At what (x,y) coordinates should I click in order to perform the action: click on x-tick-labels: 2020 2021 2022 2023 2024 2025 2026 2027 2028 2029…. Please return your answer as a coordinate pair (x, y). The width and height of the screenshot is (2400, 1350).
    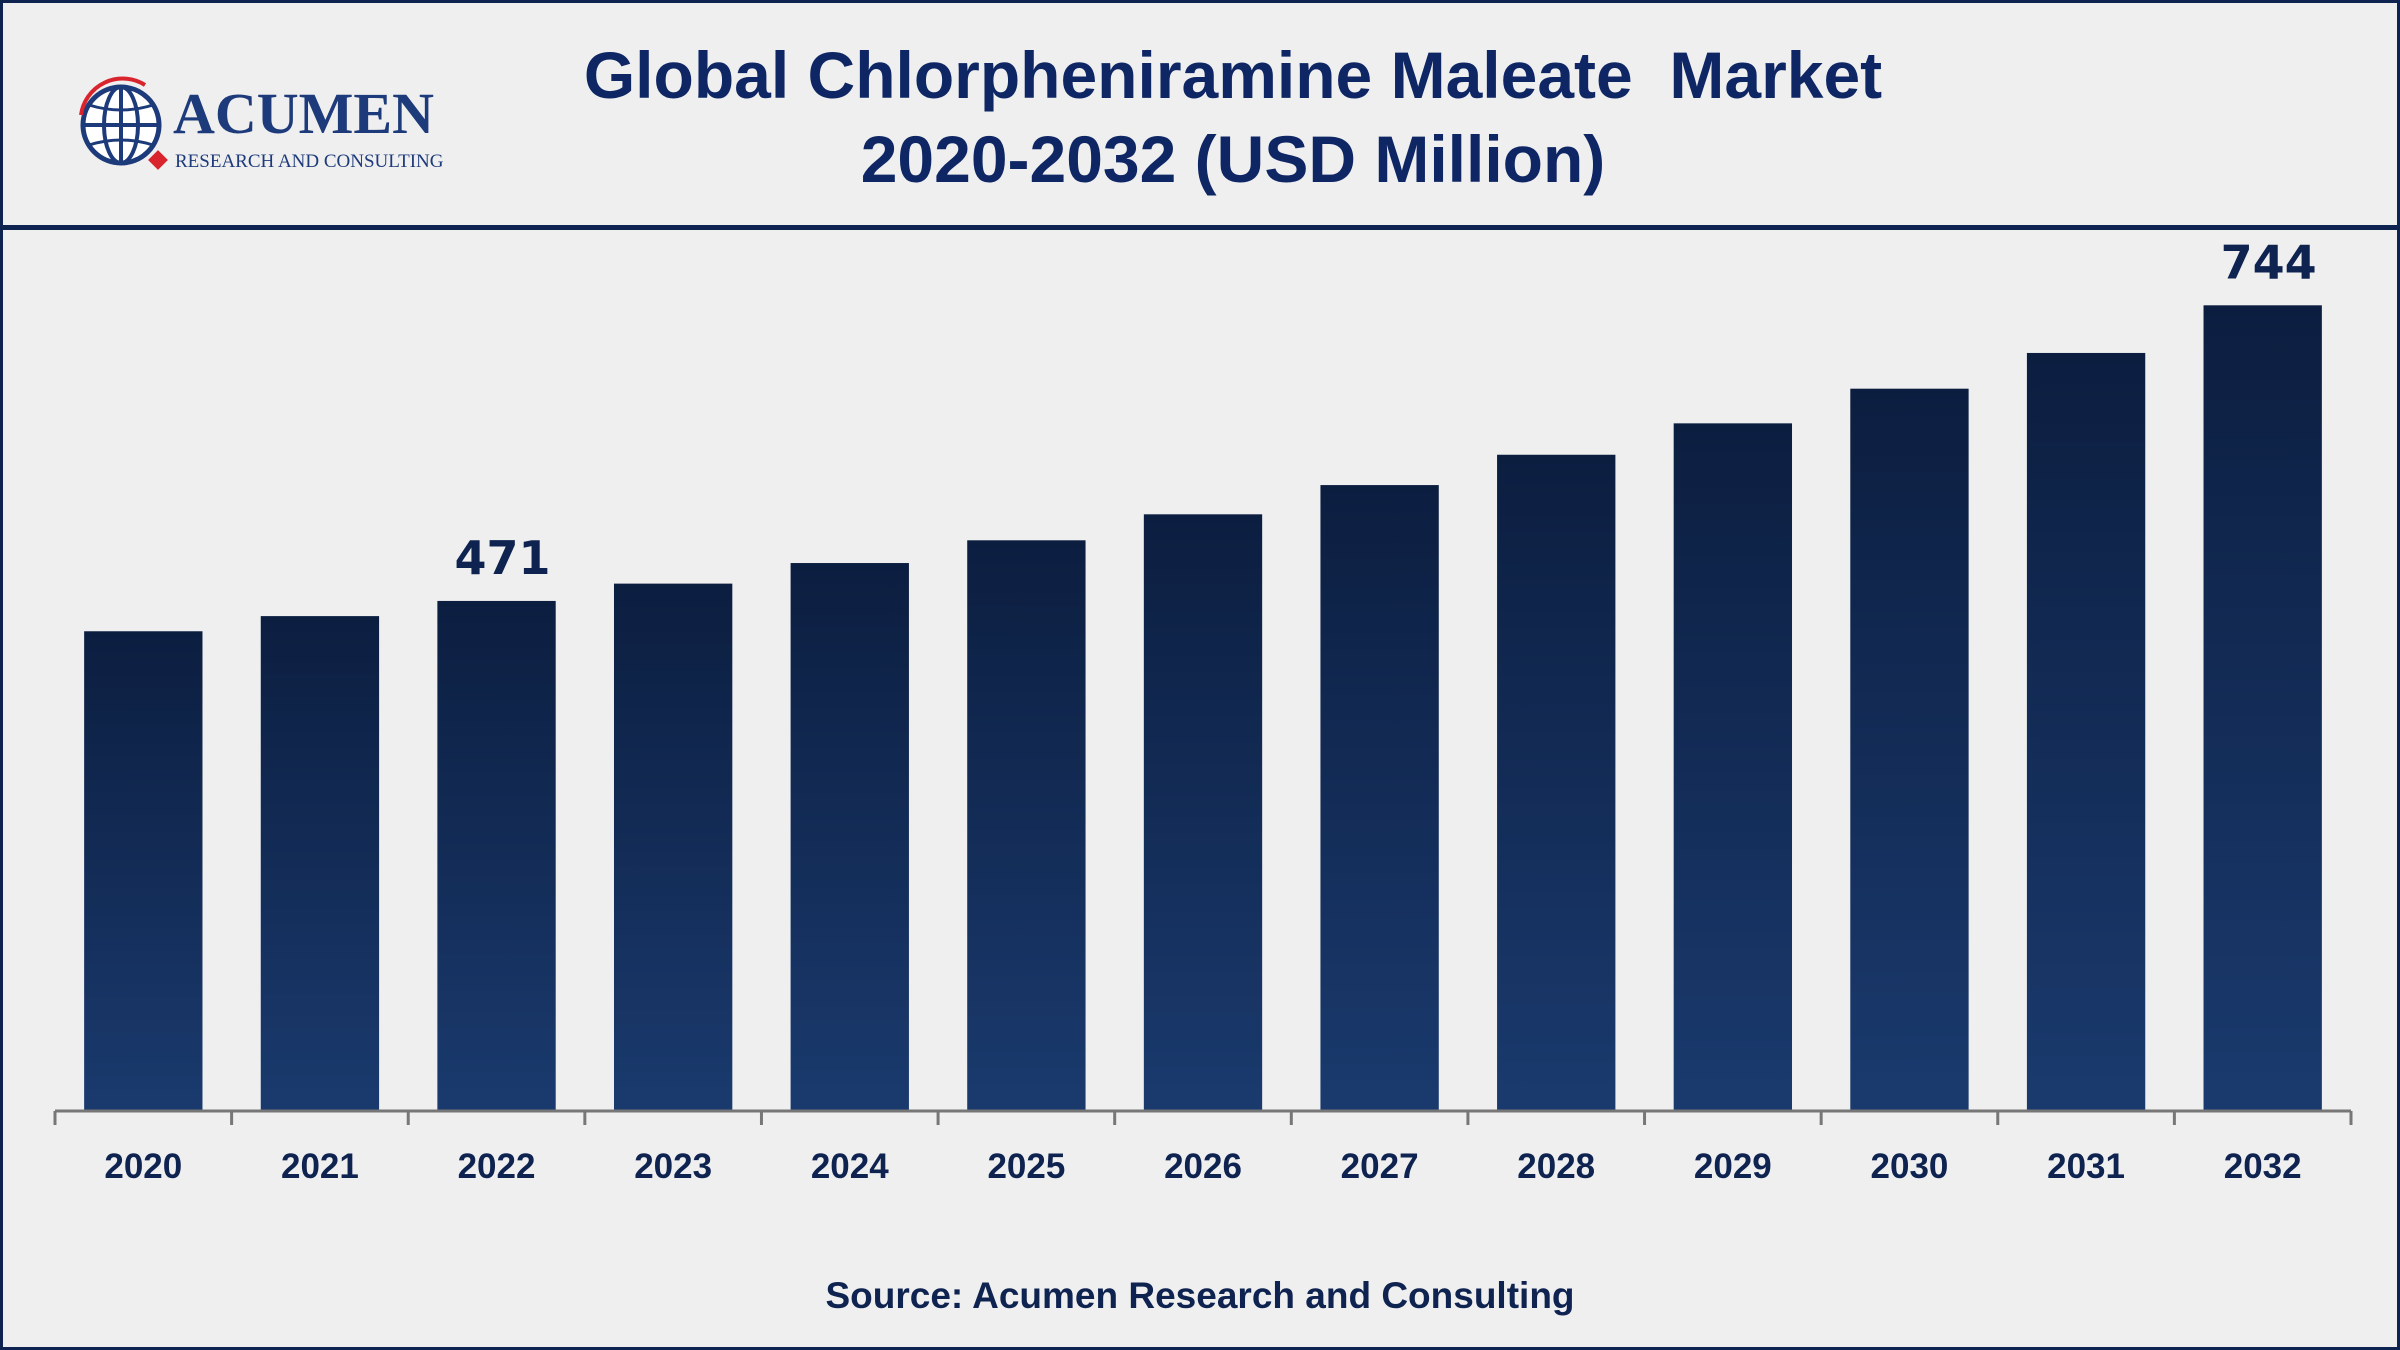
    Looking at the image, I should click on (1202, 1166).